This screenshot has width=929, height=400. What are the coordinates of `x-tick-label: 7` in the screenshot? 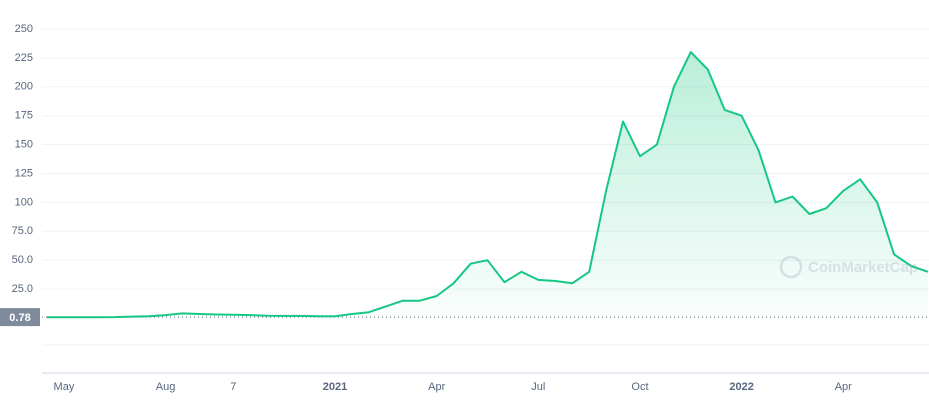 It's located at (233, 387).